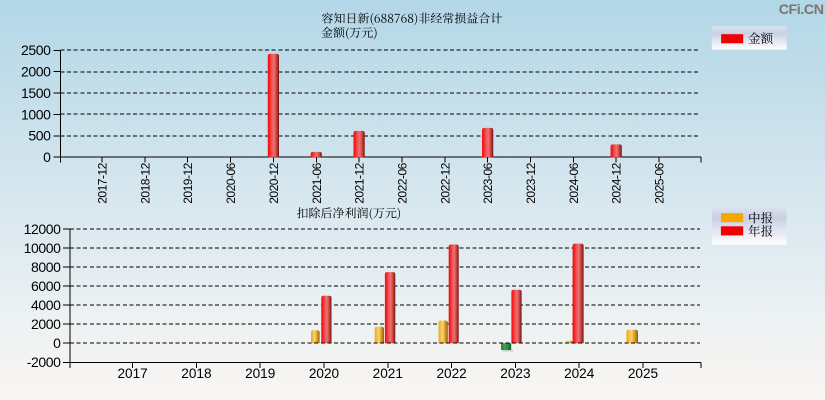 This screenshot has width=825, height=400. What do you see at coordinates (360, 182) in the screenshot?
I see `svg-text: 2021-12` at bounding box center [360, 182].